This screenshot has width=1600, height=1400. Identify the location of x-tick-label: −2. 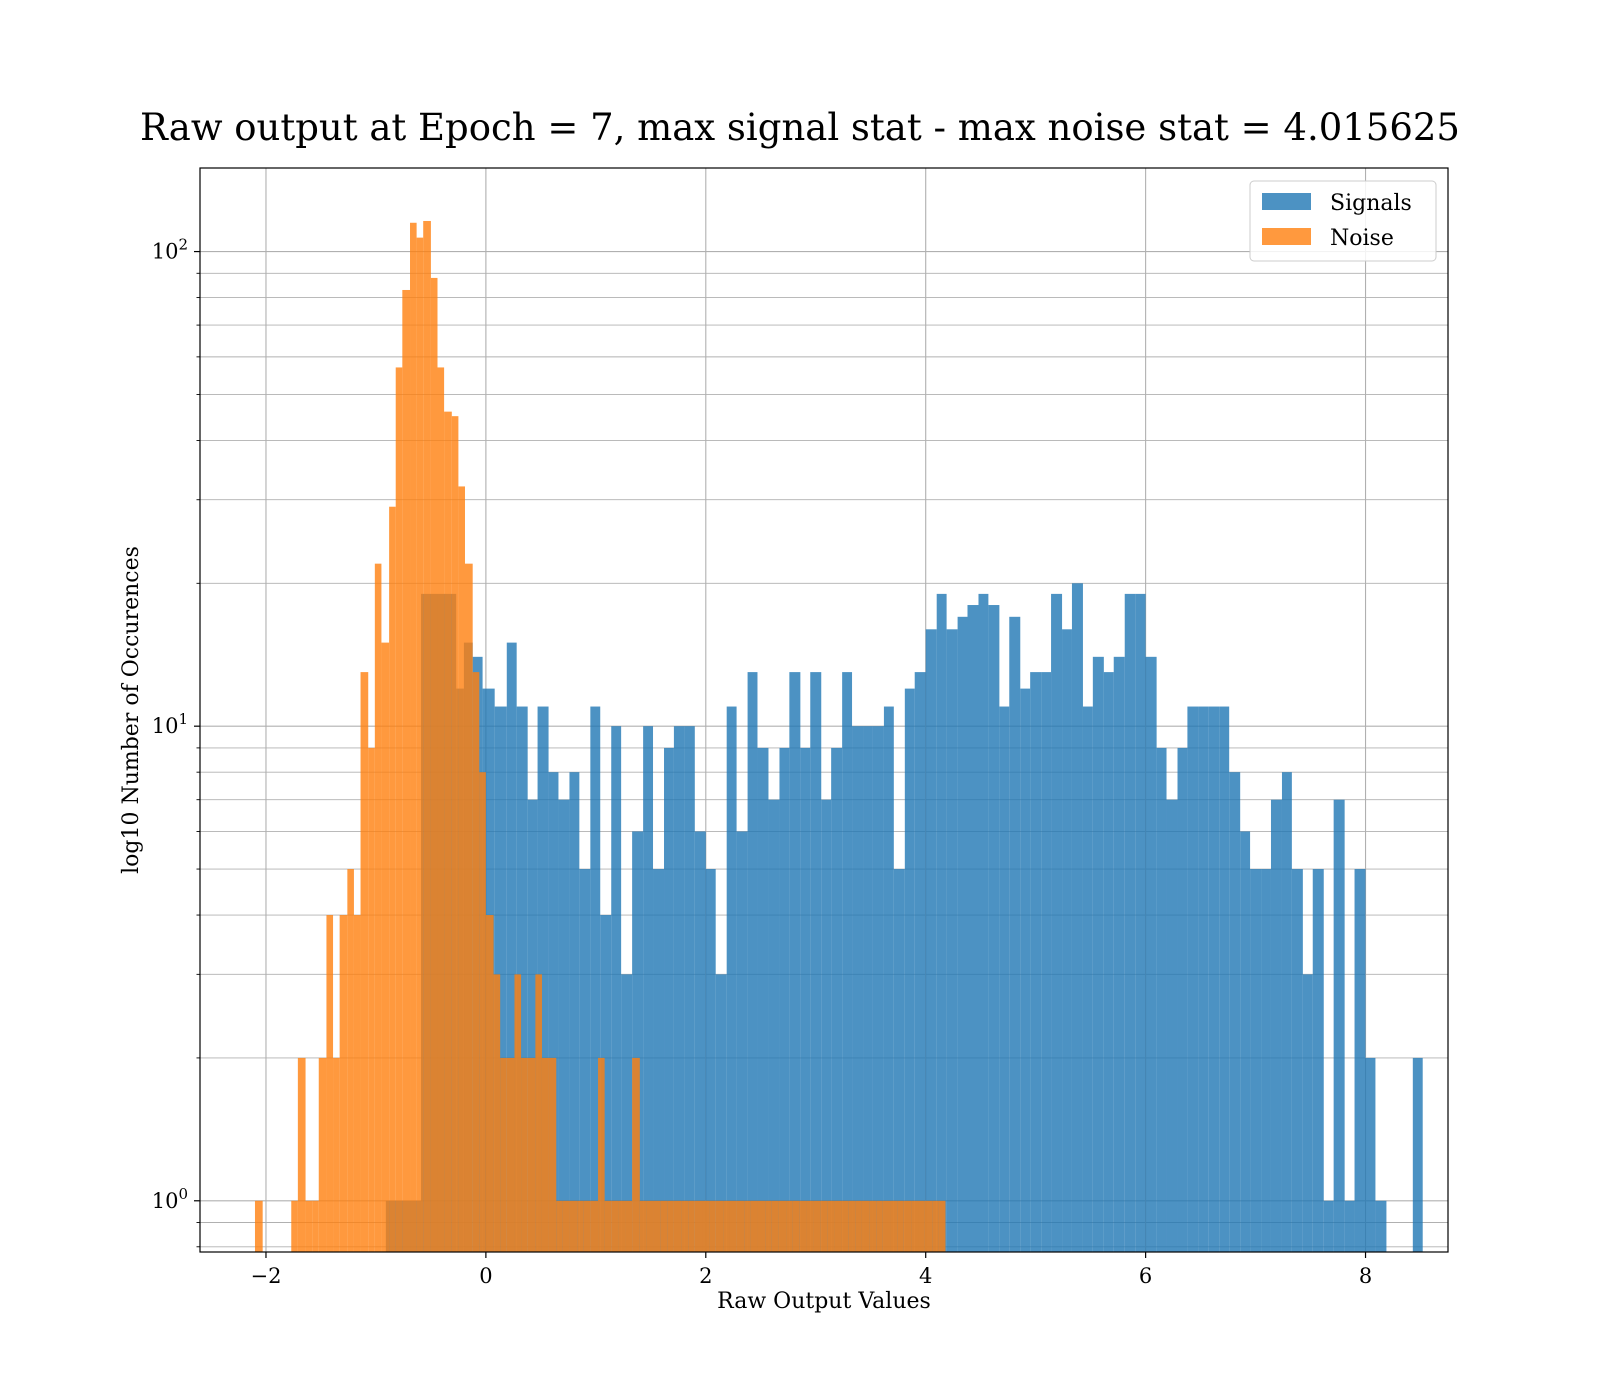
(265, 1276).